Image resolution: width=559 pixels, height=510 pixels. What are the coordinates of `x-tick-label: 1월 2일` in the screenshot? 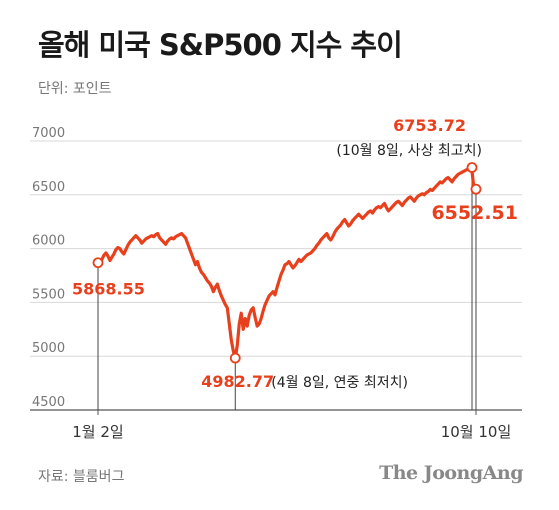 It's located at (97, 432).